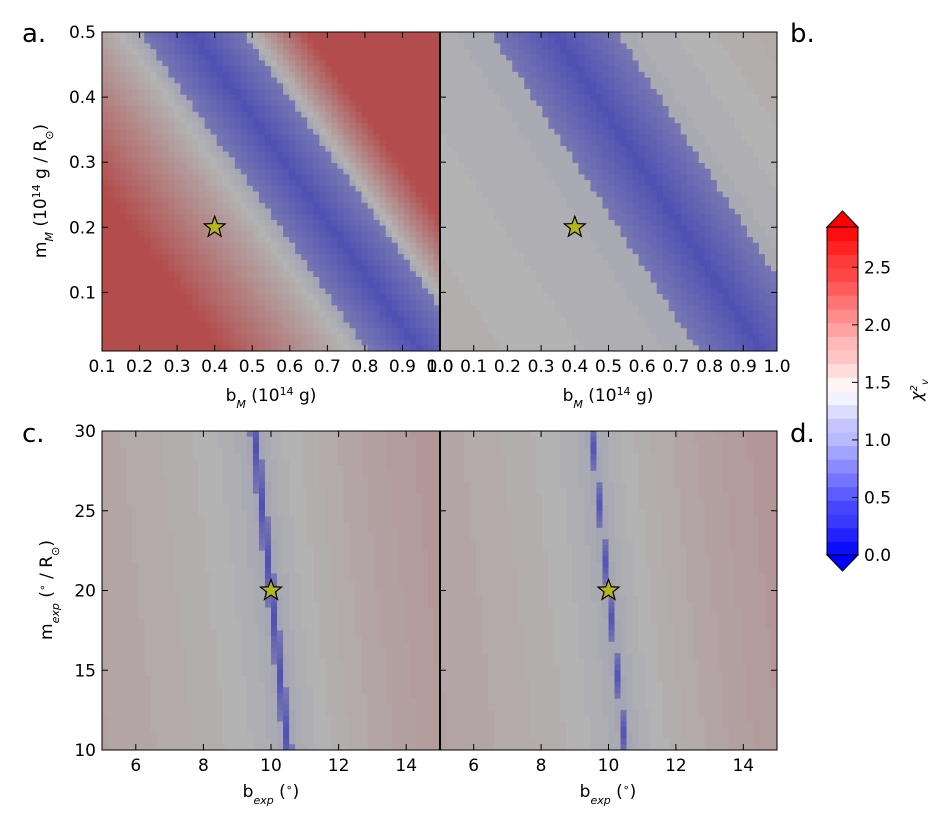  What do you see at coordinates (82, 98) in the screenshot?
I see `y-tick-label: 0.4` at bounding box center [82, 98].